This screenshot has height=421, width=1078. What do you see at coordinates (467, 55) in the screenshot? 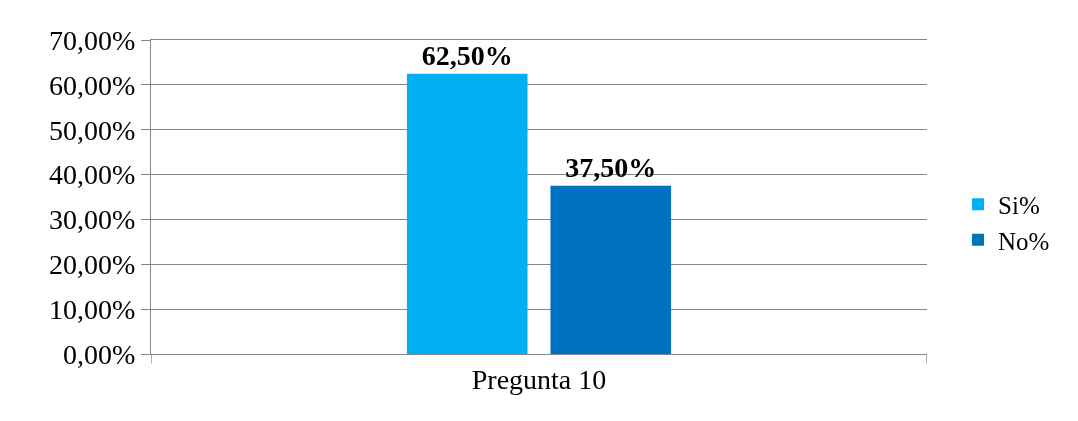
I see `data-label: 62,50%` at bounding box center [467, 55].